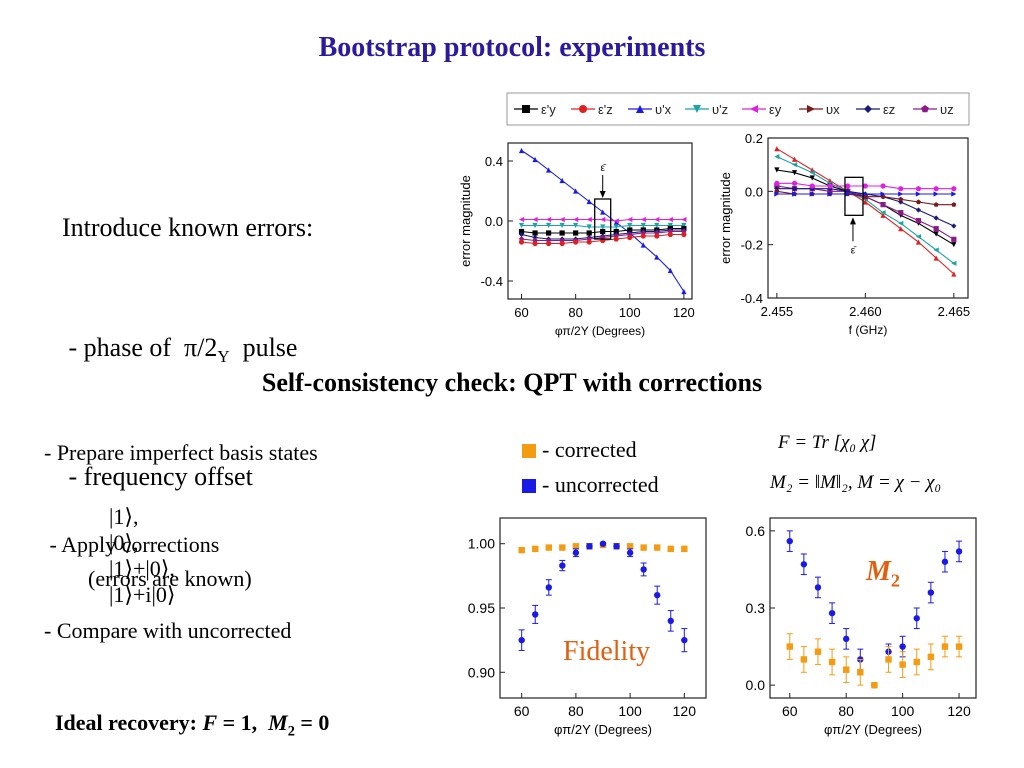  I want to click on plot-frame, so click(868, 218).